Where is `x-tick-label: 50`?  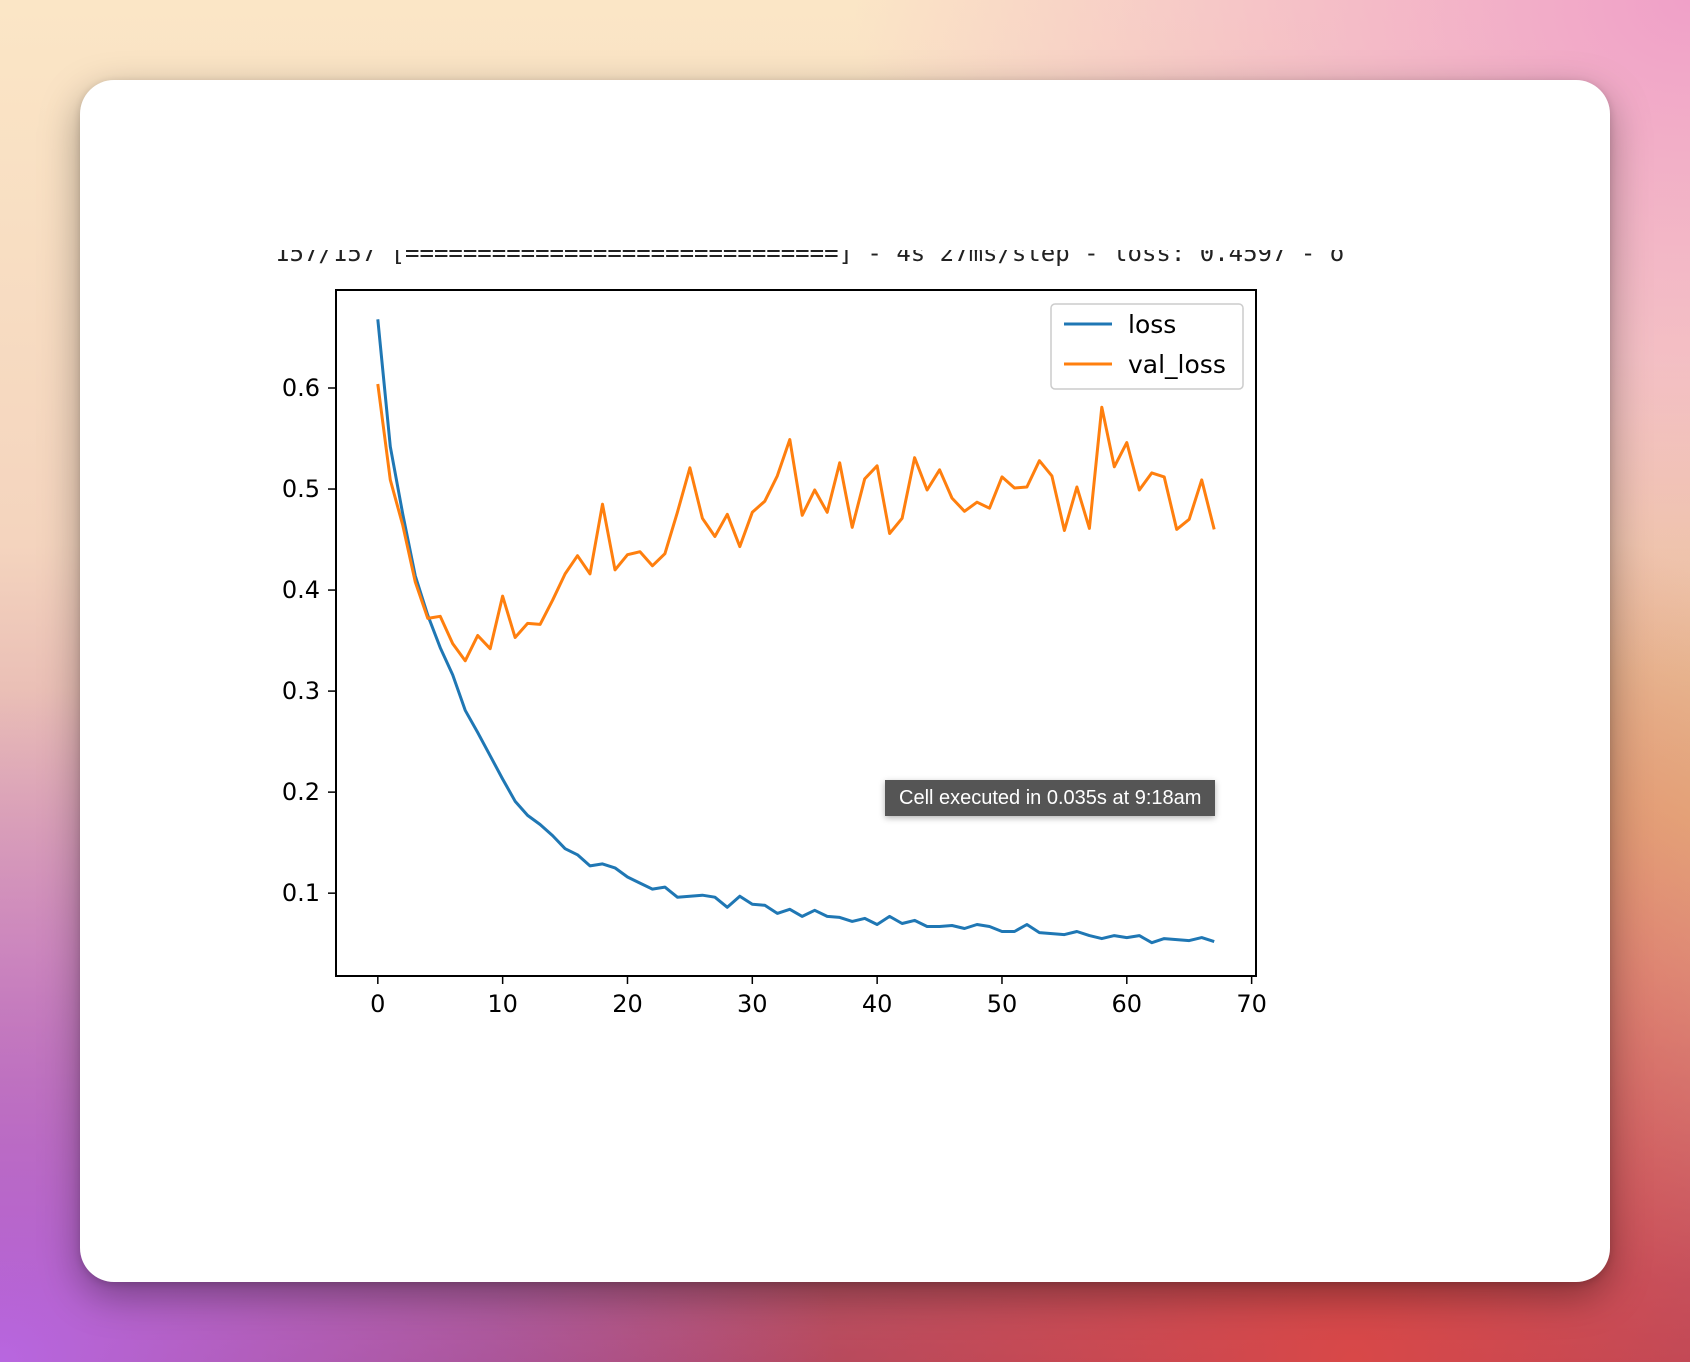 x-tick-label: 50 is located at coordinates (1002, 1004).